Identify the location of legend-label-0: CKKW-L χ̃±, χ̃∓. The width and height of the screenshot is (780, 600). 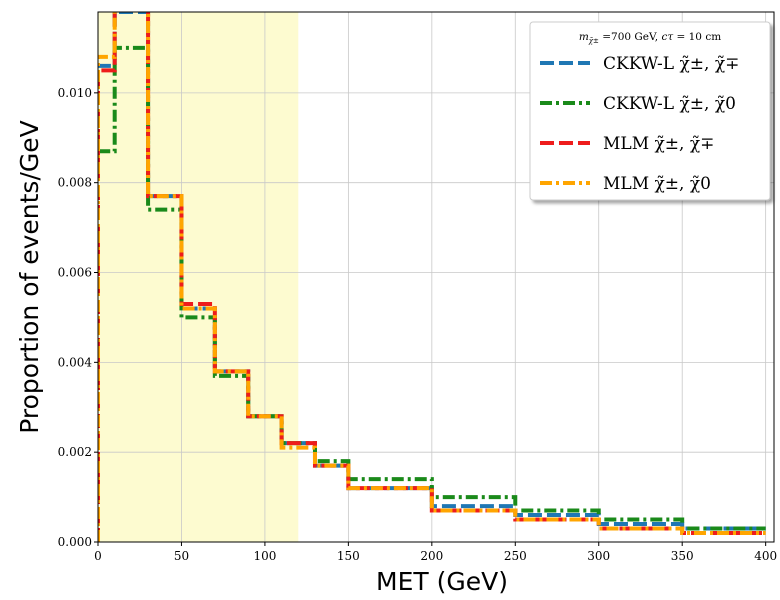
(671, 64).